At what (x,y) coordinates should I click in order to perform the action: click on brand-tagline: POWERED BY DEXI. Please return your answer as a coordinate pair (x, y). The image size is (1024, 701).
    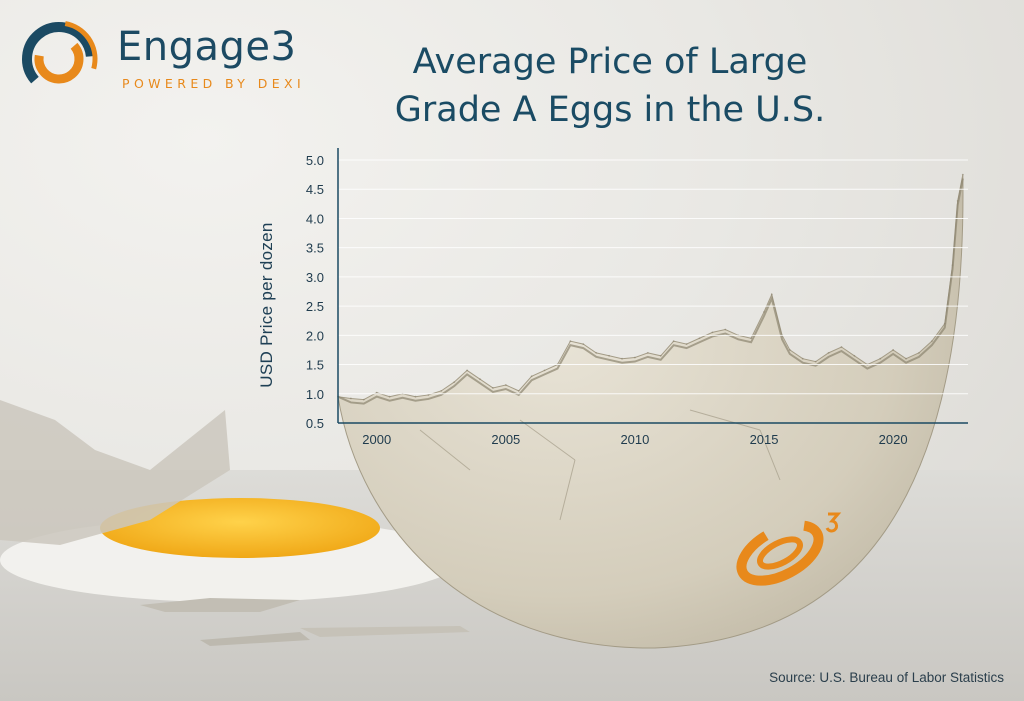
    Looking at the image, I should click on (214, 83).